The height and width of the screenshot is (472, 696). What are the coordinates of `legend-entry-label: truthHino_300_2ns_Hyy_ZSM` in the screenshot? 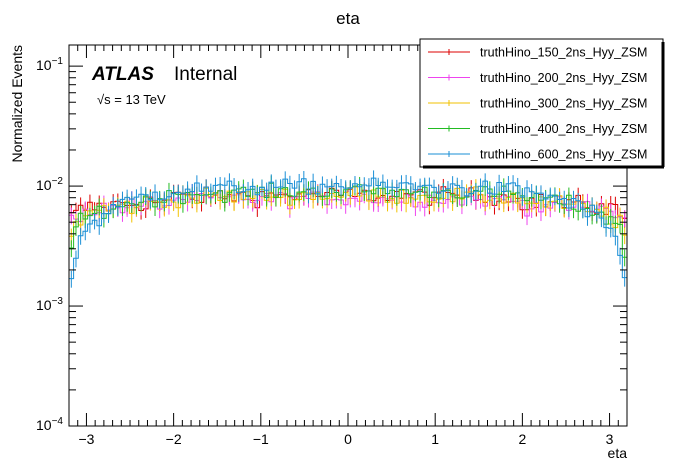 It's located at (563, 104).